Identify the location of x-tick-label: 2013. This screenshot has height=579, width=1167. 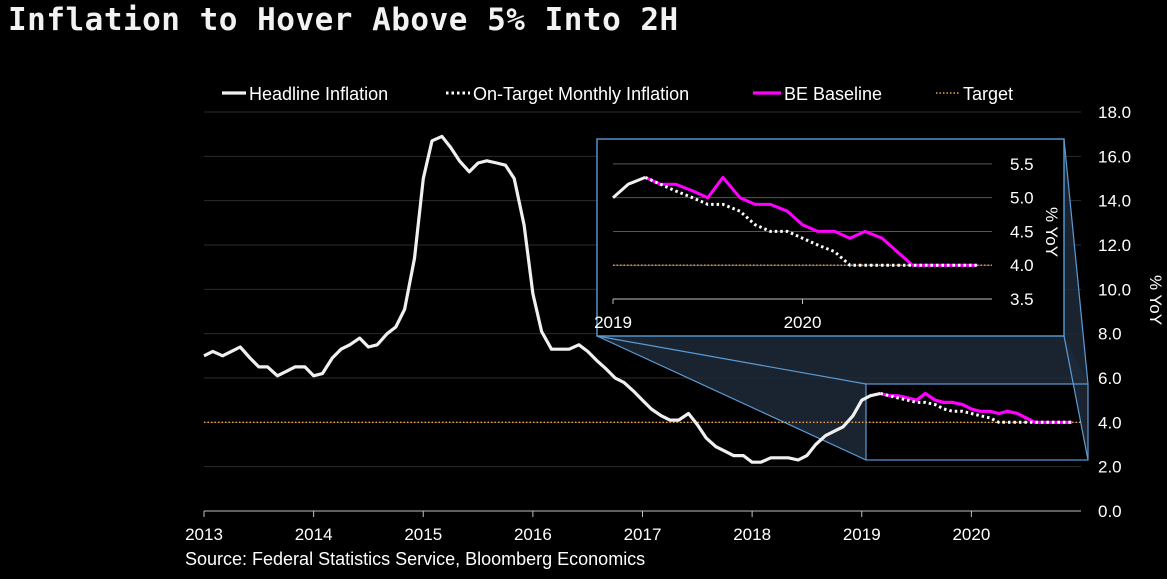
(204, 534).